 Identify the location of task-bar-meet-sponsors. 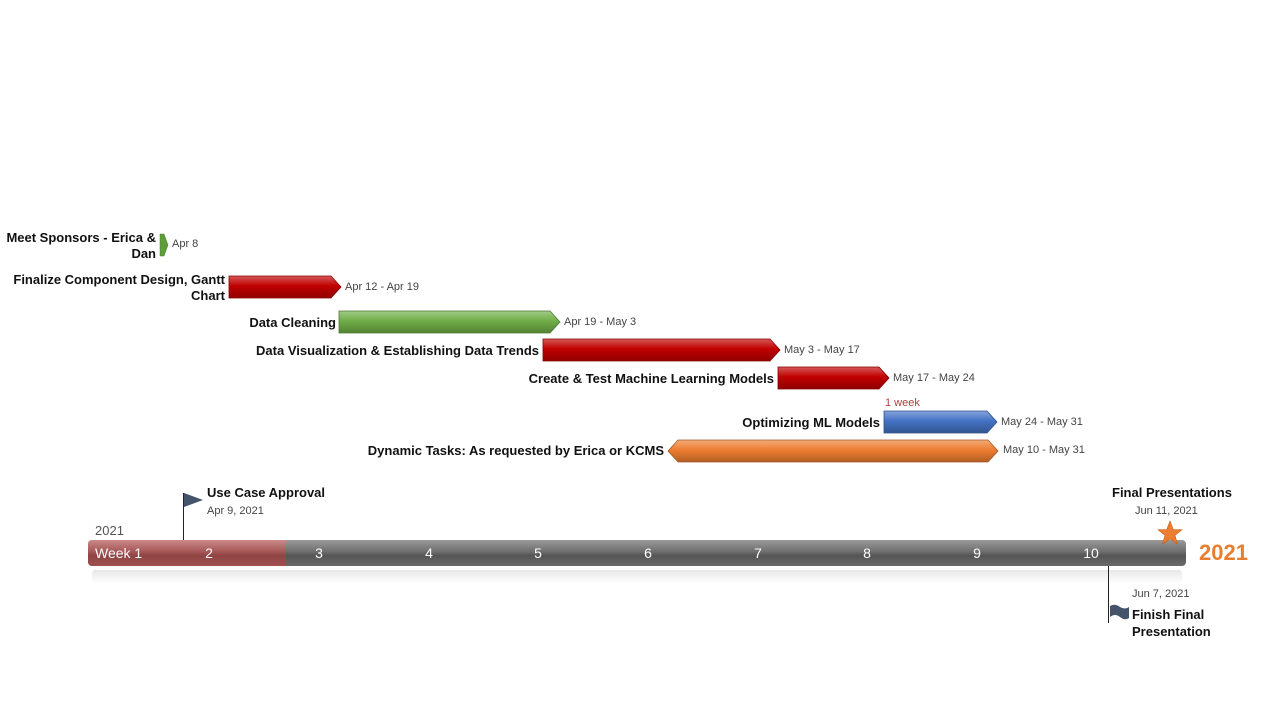
(164, 245).